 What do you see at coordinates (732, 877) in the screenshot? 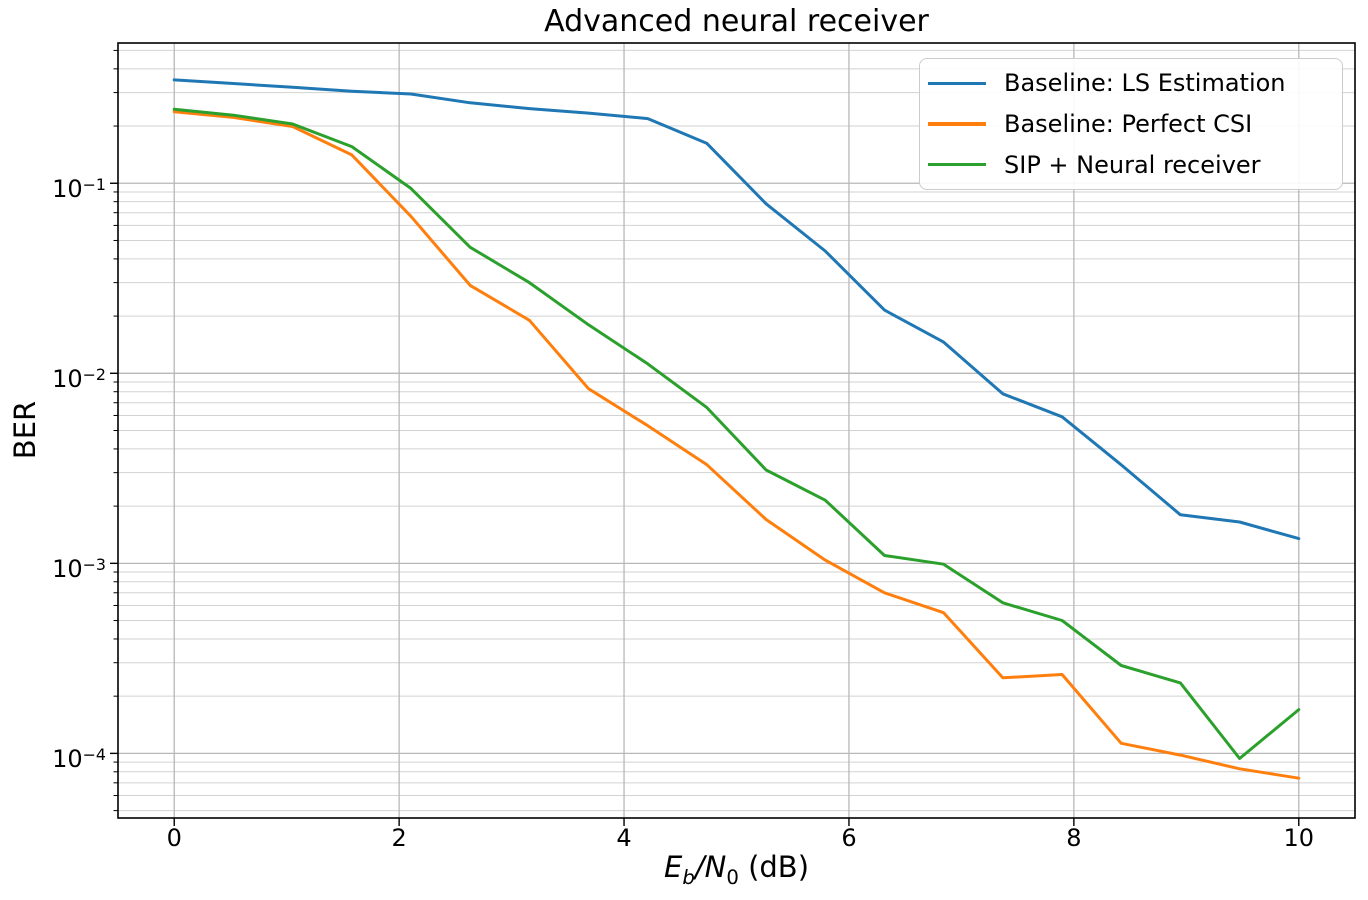
I see `x-axis-label-segment: 0` at bounding box center [732, 877].